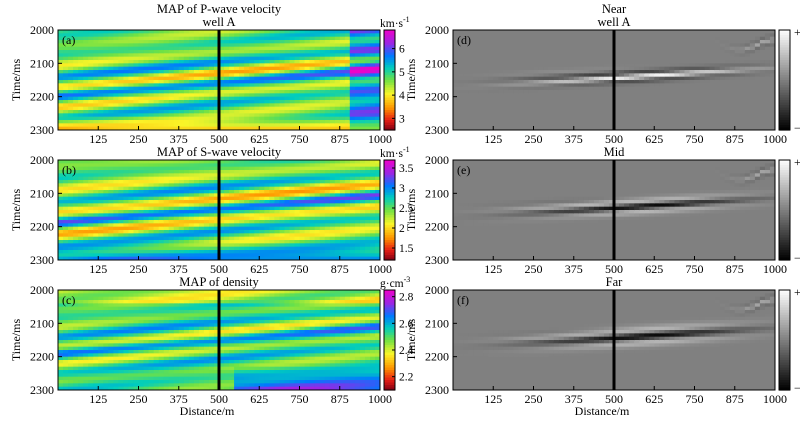  I want to click on colorbar-unit-base: g·cm, so click(392, 284).